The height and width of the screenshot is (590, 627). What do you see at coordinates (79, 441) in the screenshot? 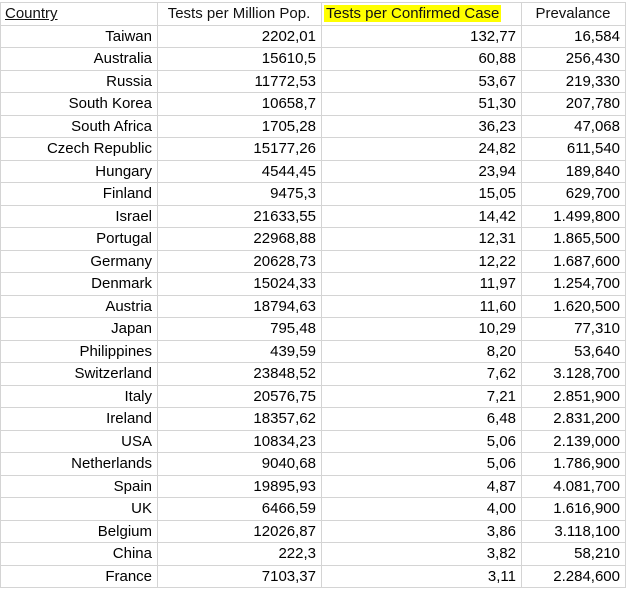
I see `cell-country: USA` at bounding box center [79, 441].